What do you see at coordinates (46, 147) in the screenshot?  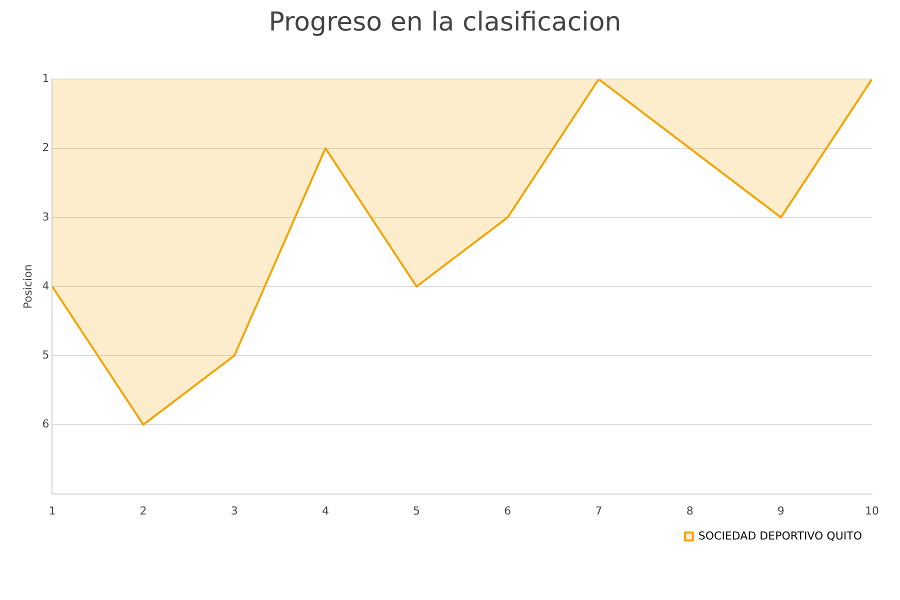 I see `y-tick-label: 2` at bounding box center [46, 147].